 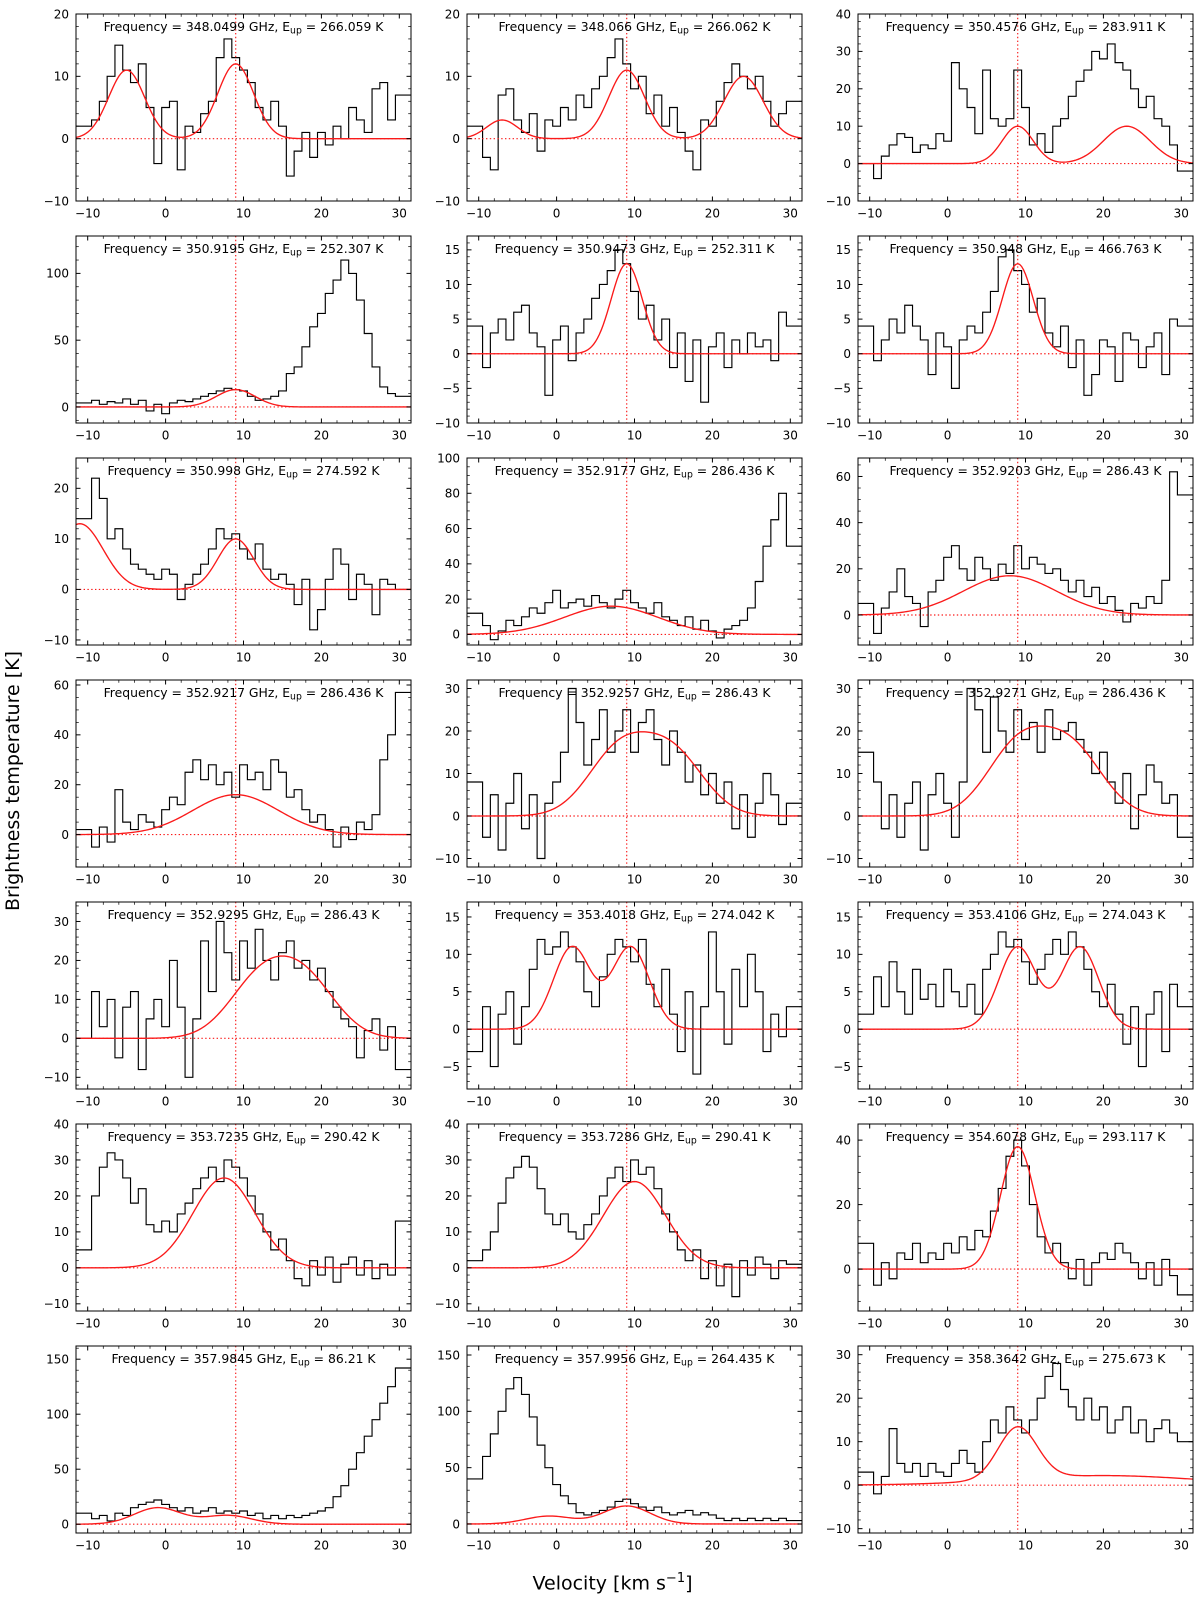 What do you see at coordinates (244, 1138) in the screenshot?
I see `panel-title: Frequency = 353.7235 GHz, Eup = 290.42 K` at bounding box center [244, 1138].